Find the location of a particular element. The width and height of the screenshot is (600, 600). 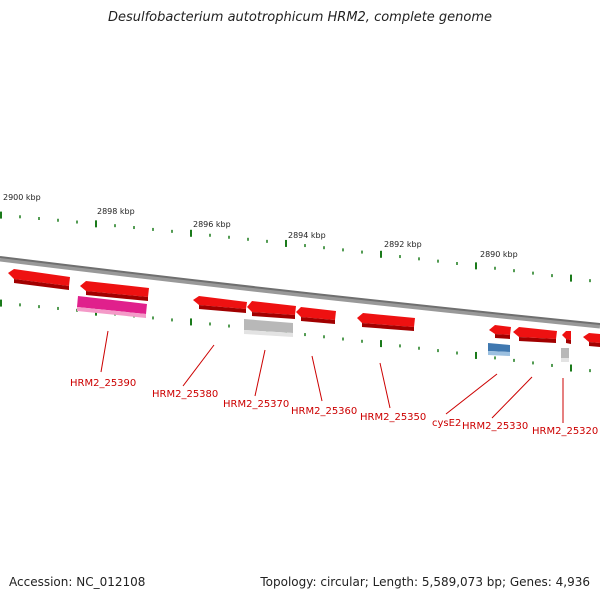

gene-feature-hrm2-25360-shade is located at coordinates (318, 320).